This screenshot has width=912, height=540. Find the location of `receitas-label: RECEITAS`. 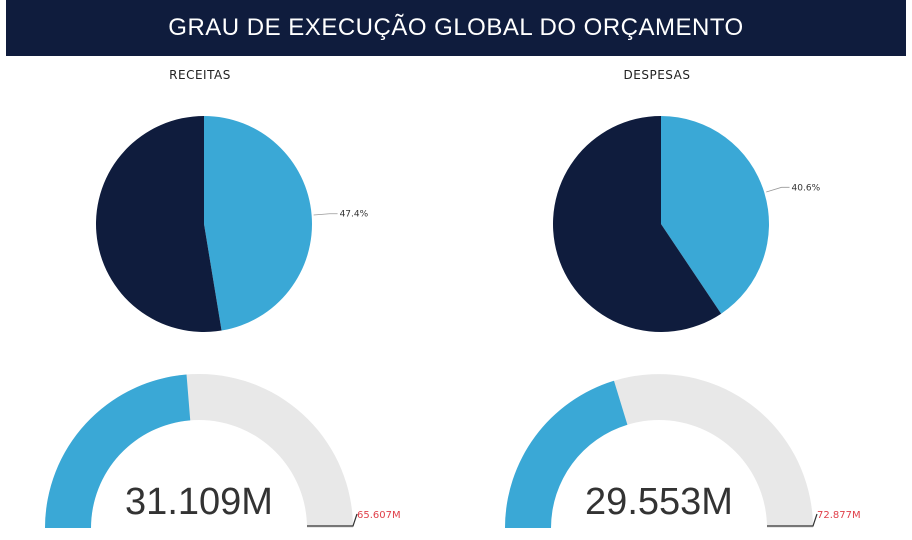

receitas-label: RECEITAS is located at coordinates (200, 75).